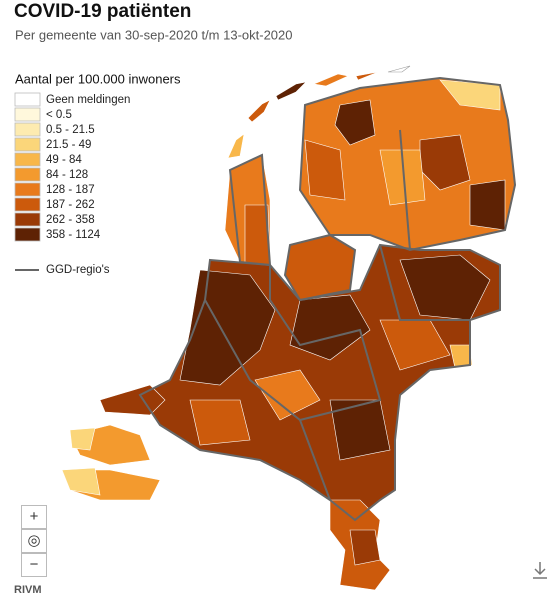  Describe the element at coordinates (70, 205) in the screenshot. I see `legend-label: 187 - 262` at that location.